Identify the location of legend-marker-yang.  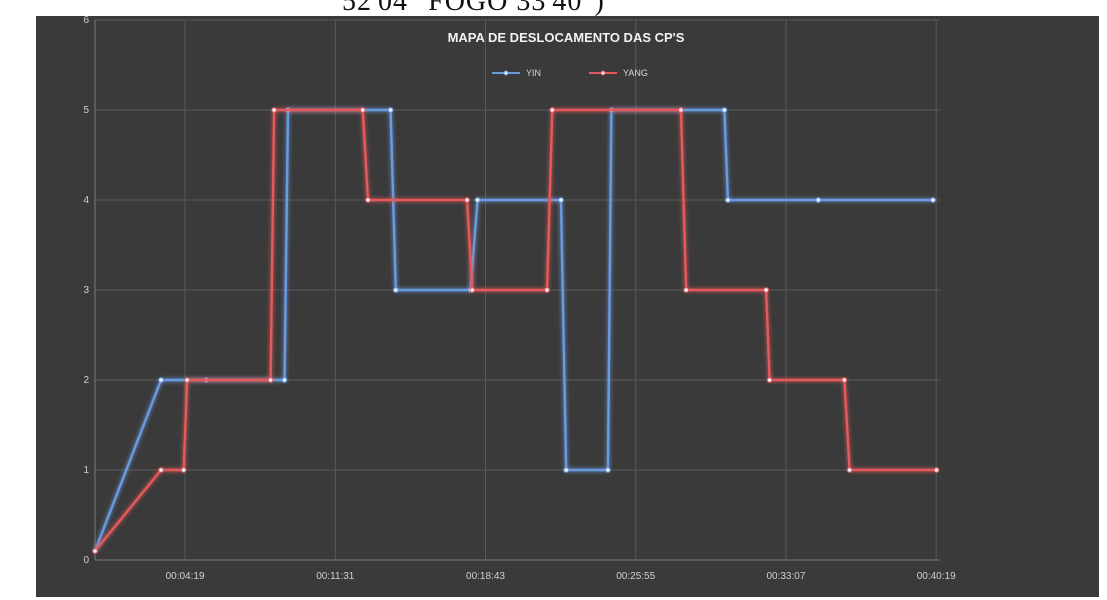
(603, 73).